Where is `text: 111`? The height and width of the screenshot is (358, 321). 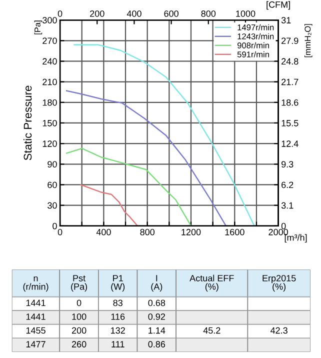
text: 111 is located at coordinates (118, 344).